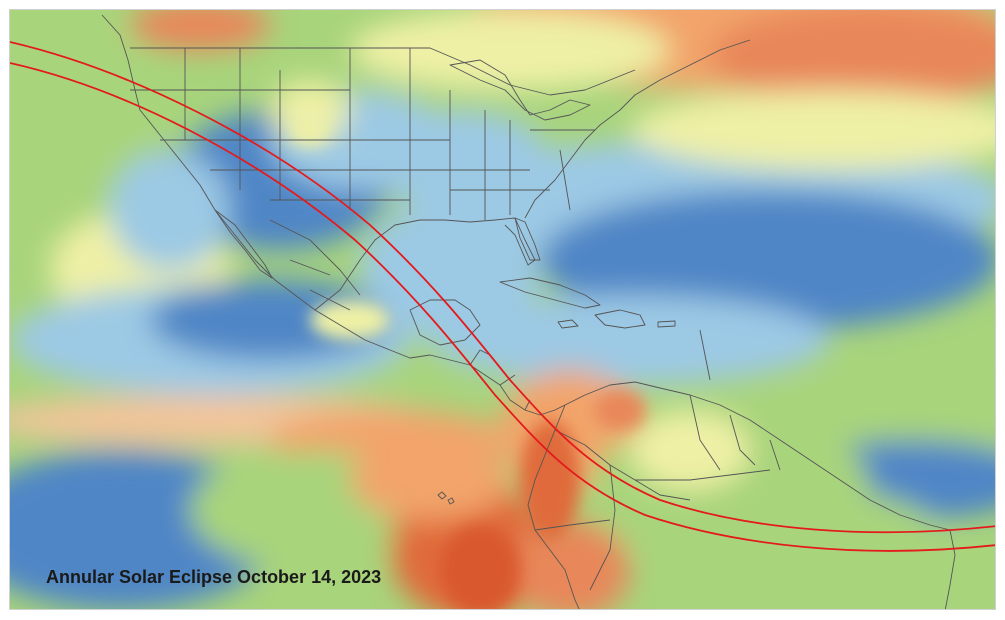  Describe the element at coordinates (637, 129) in the screenshot. I see `us-east-coast` at that location.